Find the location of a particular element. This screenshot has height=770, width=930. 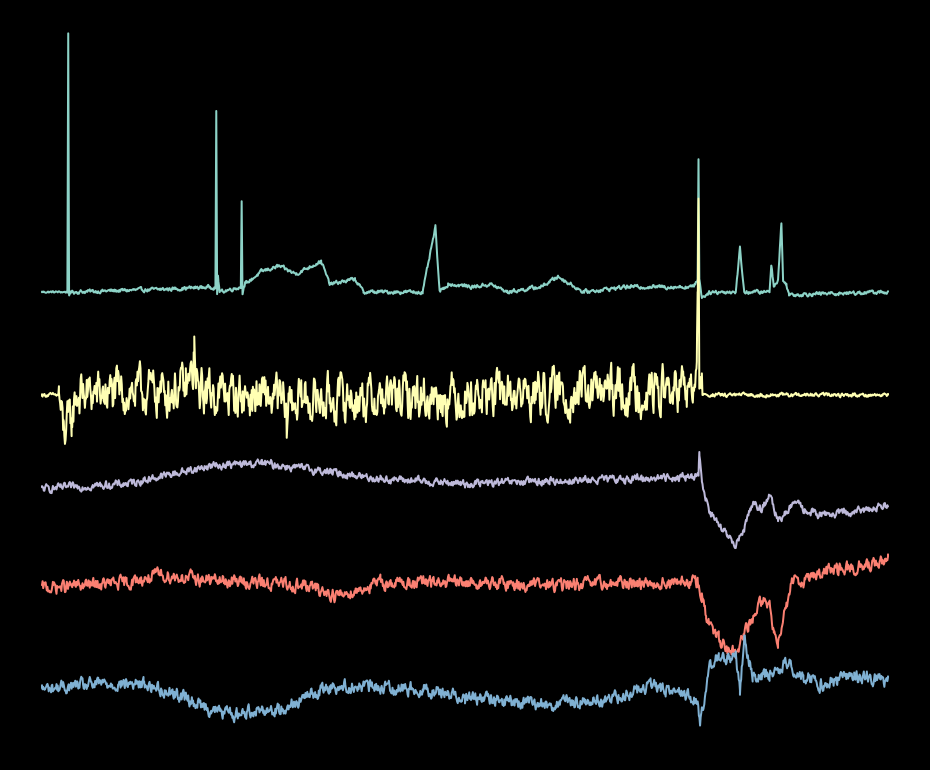

trace-3-line is located at coordinates (465, 500).